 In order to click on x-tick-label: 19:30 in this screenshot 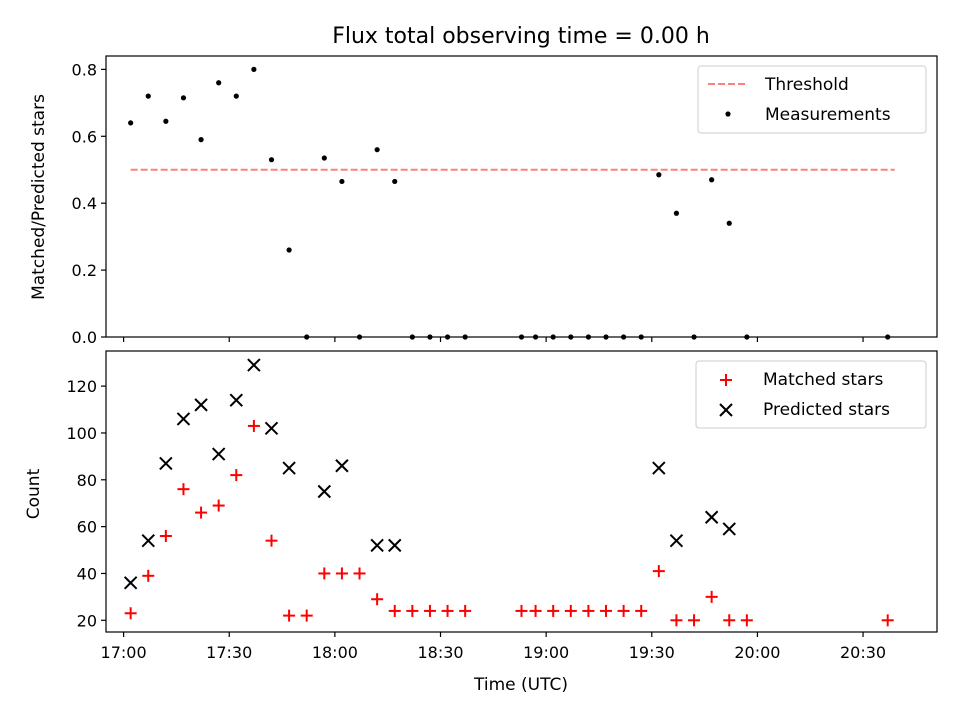, I will do `click(652, 652)`.